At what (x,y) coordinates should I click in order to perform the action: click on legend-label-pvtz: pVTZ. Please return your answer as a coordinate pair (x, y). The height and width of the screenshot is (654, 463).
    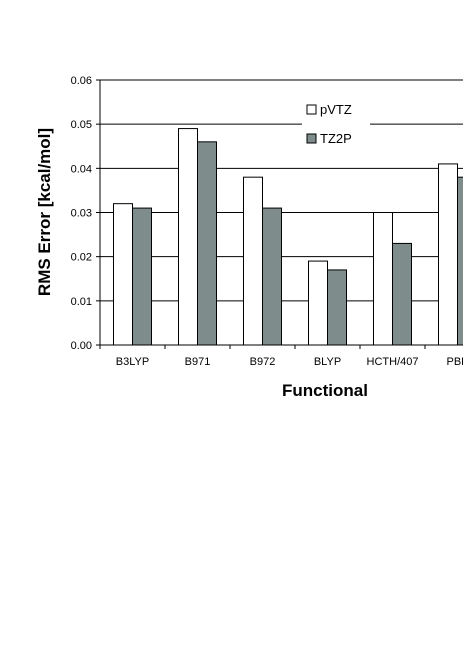
    Looking at the image, I should click on (336, 109).